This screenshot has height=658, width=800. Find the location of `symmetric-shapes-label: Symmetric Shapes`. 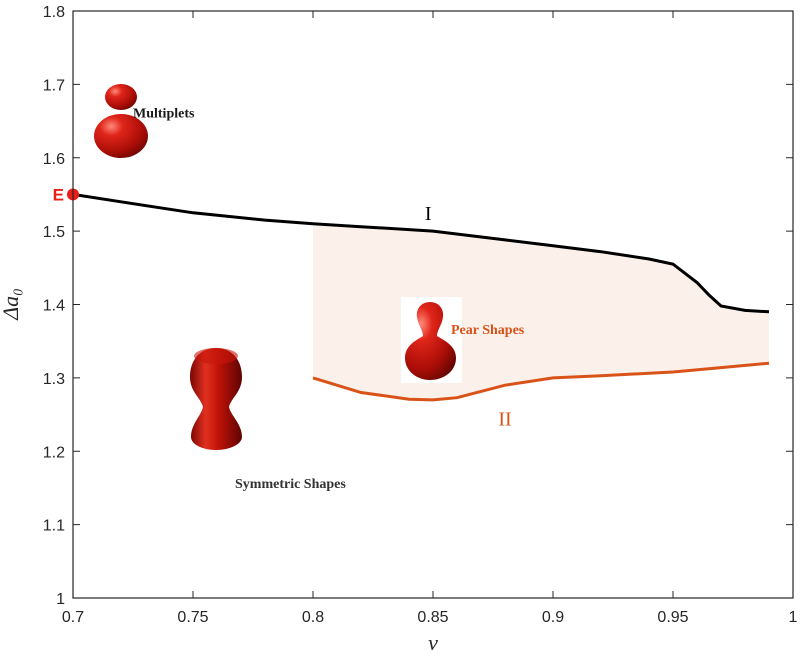

symmetric-shapes-label: Symmetric Shapes is located at coordinates (290, 484).